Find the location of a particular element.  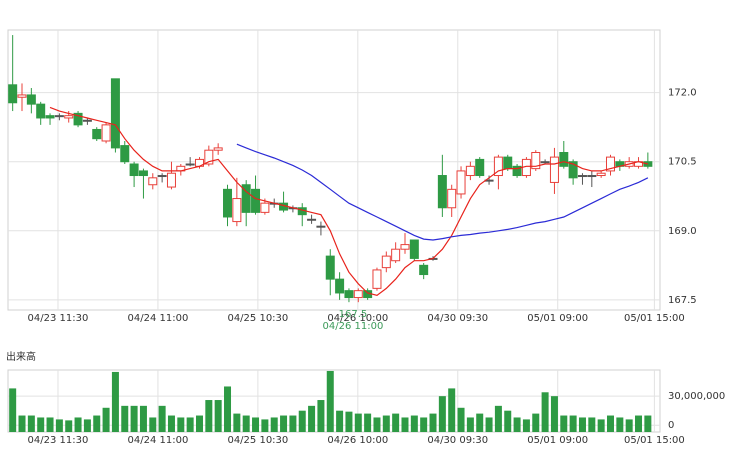

y-tick-label: 167.5 is located at coordinates (682, 300).